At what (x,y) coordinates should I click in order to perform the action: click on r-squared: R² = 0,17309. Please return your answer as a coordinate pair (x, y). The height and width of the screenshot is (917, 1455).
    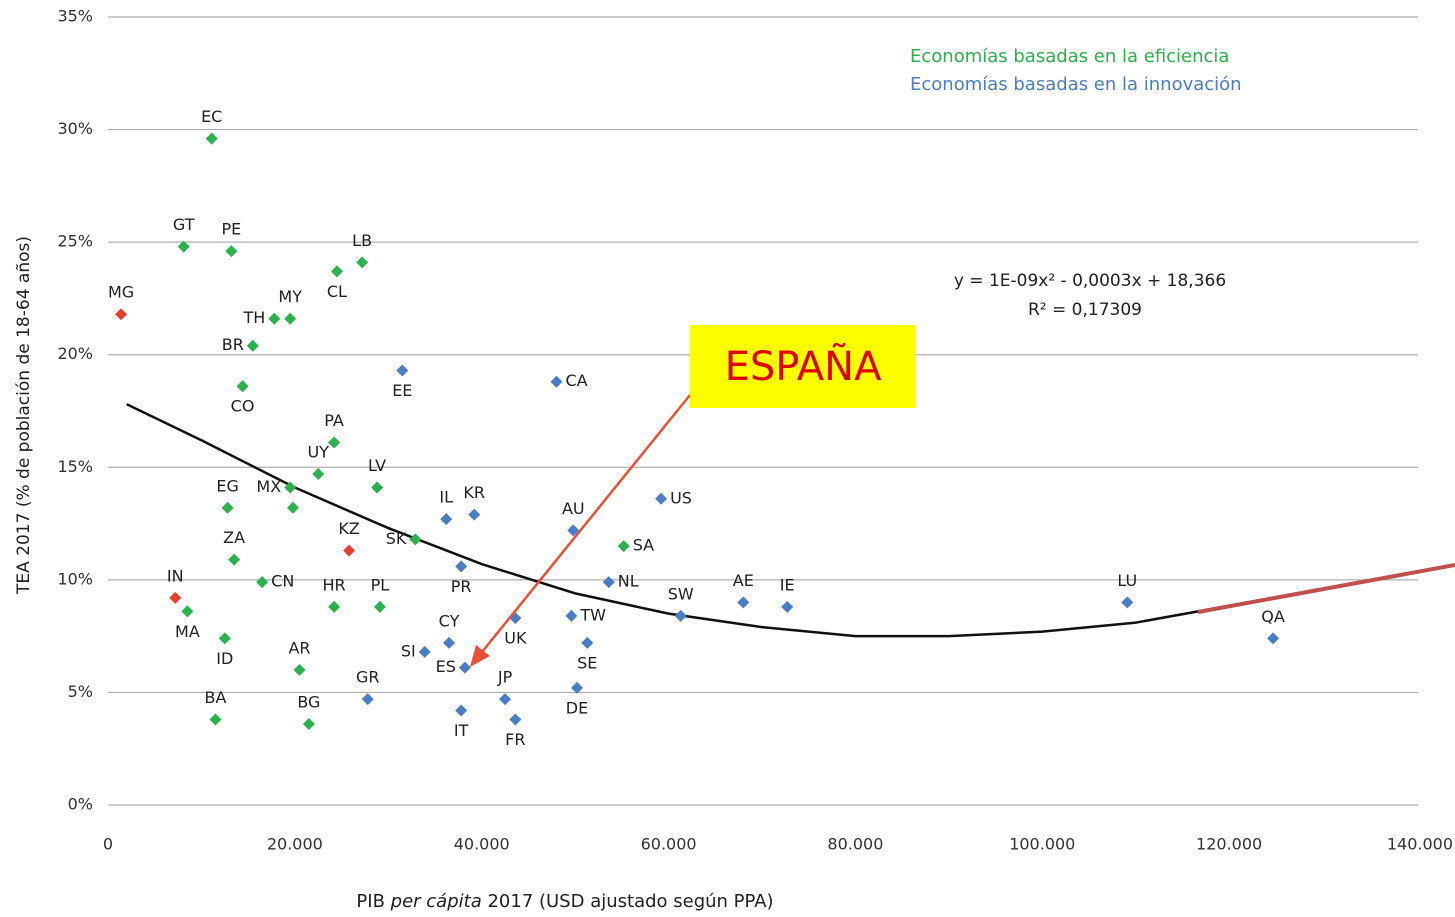
    Looking at the image, I should click on (1085, 310).